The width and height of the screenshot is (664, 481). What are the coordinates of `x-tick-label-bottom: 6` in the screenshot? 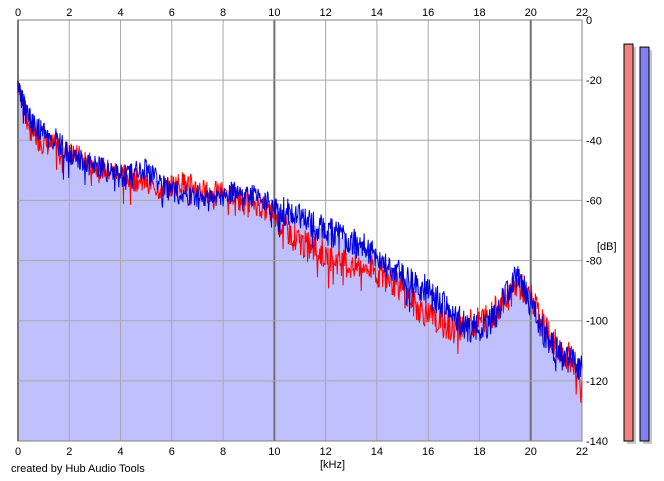 It's located at (172, 452).